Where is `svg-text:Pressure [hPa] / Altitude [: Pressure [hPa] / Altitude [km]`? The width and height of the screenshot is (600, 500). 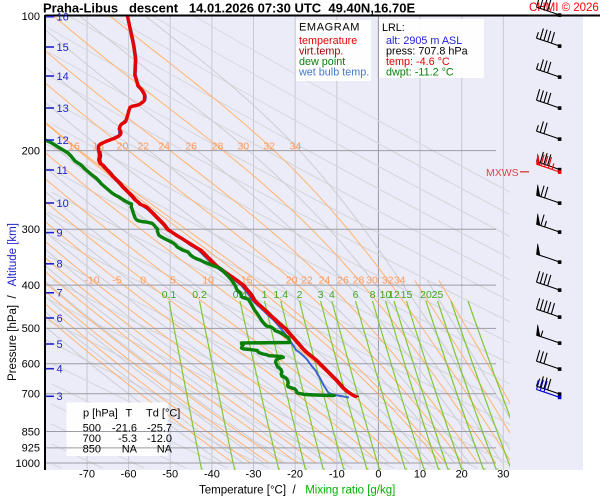
svg-text:Pressure [hPa] / Altitude [: Pressure [hPa] / Altitude [km] is located at coordinates (13, 302).